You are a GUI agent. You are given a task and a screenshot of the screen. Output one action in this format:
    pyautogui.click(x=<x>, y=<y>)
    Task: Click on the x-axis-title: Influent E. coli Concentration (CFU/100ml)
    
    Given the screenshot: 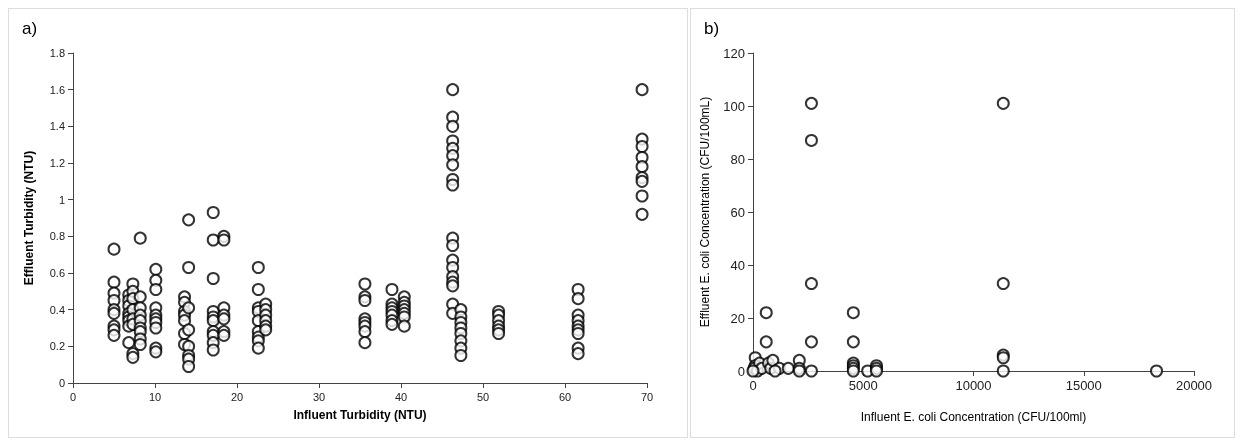 What is the action you would take?
    pyautogui.click(x=973, y=417)
    